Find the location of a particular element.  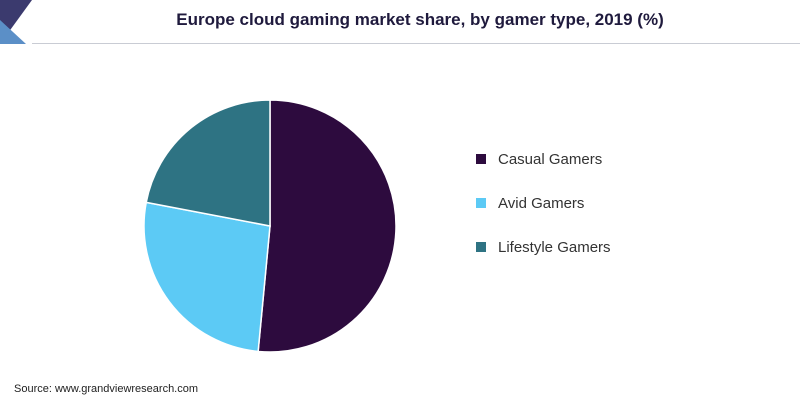

brand-logo-corner is located at coordinates (16, 22).